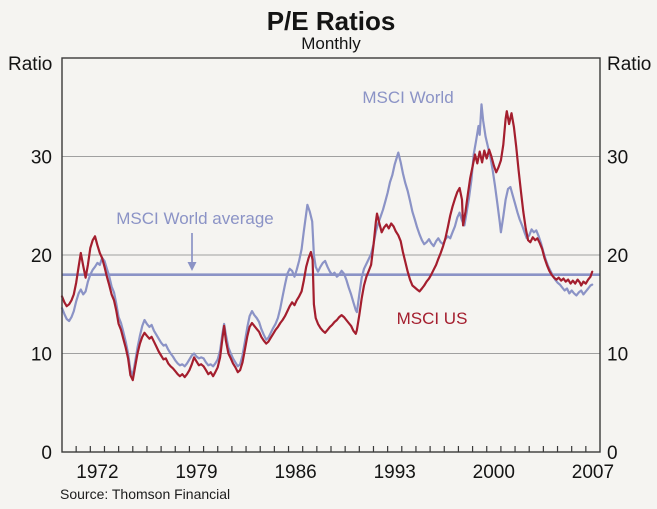 Image resolution: width=657 pixels, height=509 pixels. I want to click on left-axis-title: Ratio, so click(30, 64).